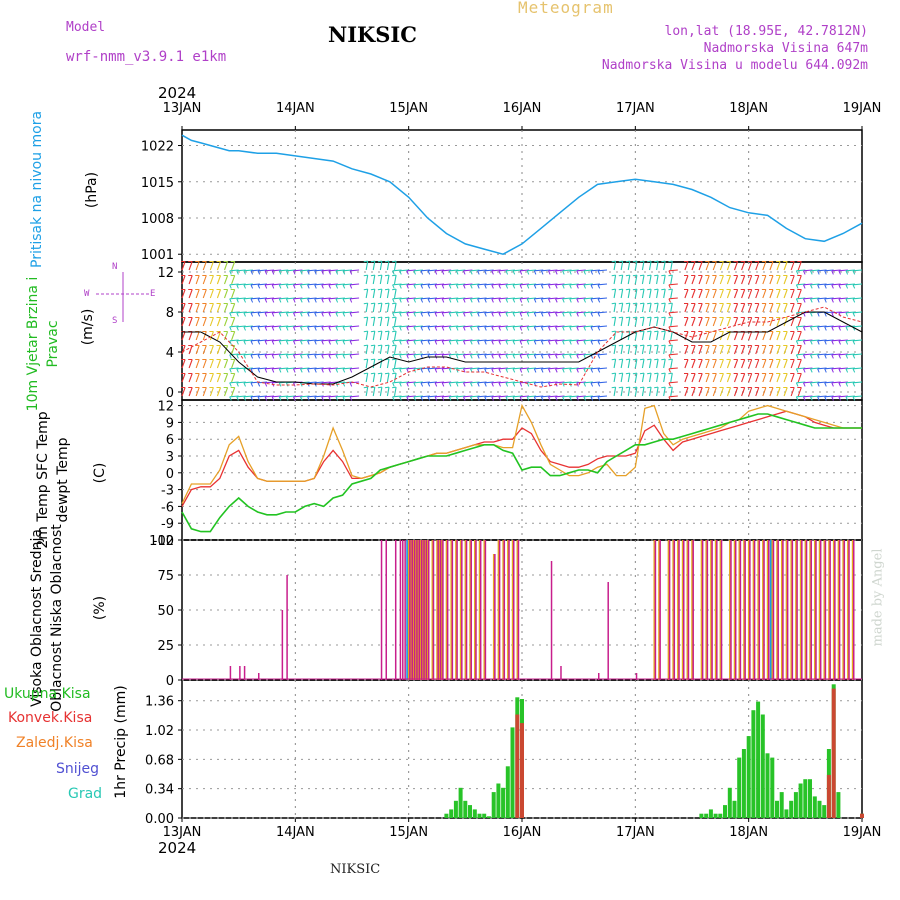 This screenshot has width=900, height=900. What do you see at coordinates (170, 681) in the screenshot?
I see `y-tick-label: 0` at bounding box center [170, 681].